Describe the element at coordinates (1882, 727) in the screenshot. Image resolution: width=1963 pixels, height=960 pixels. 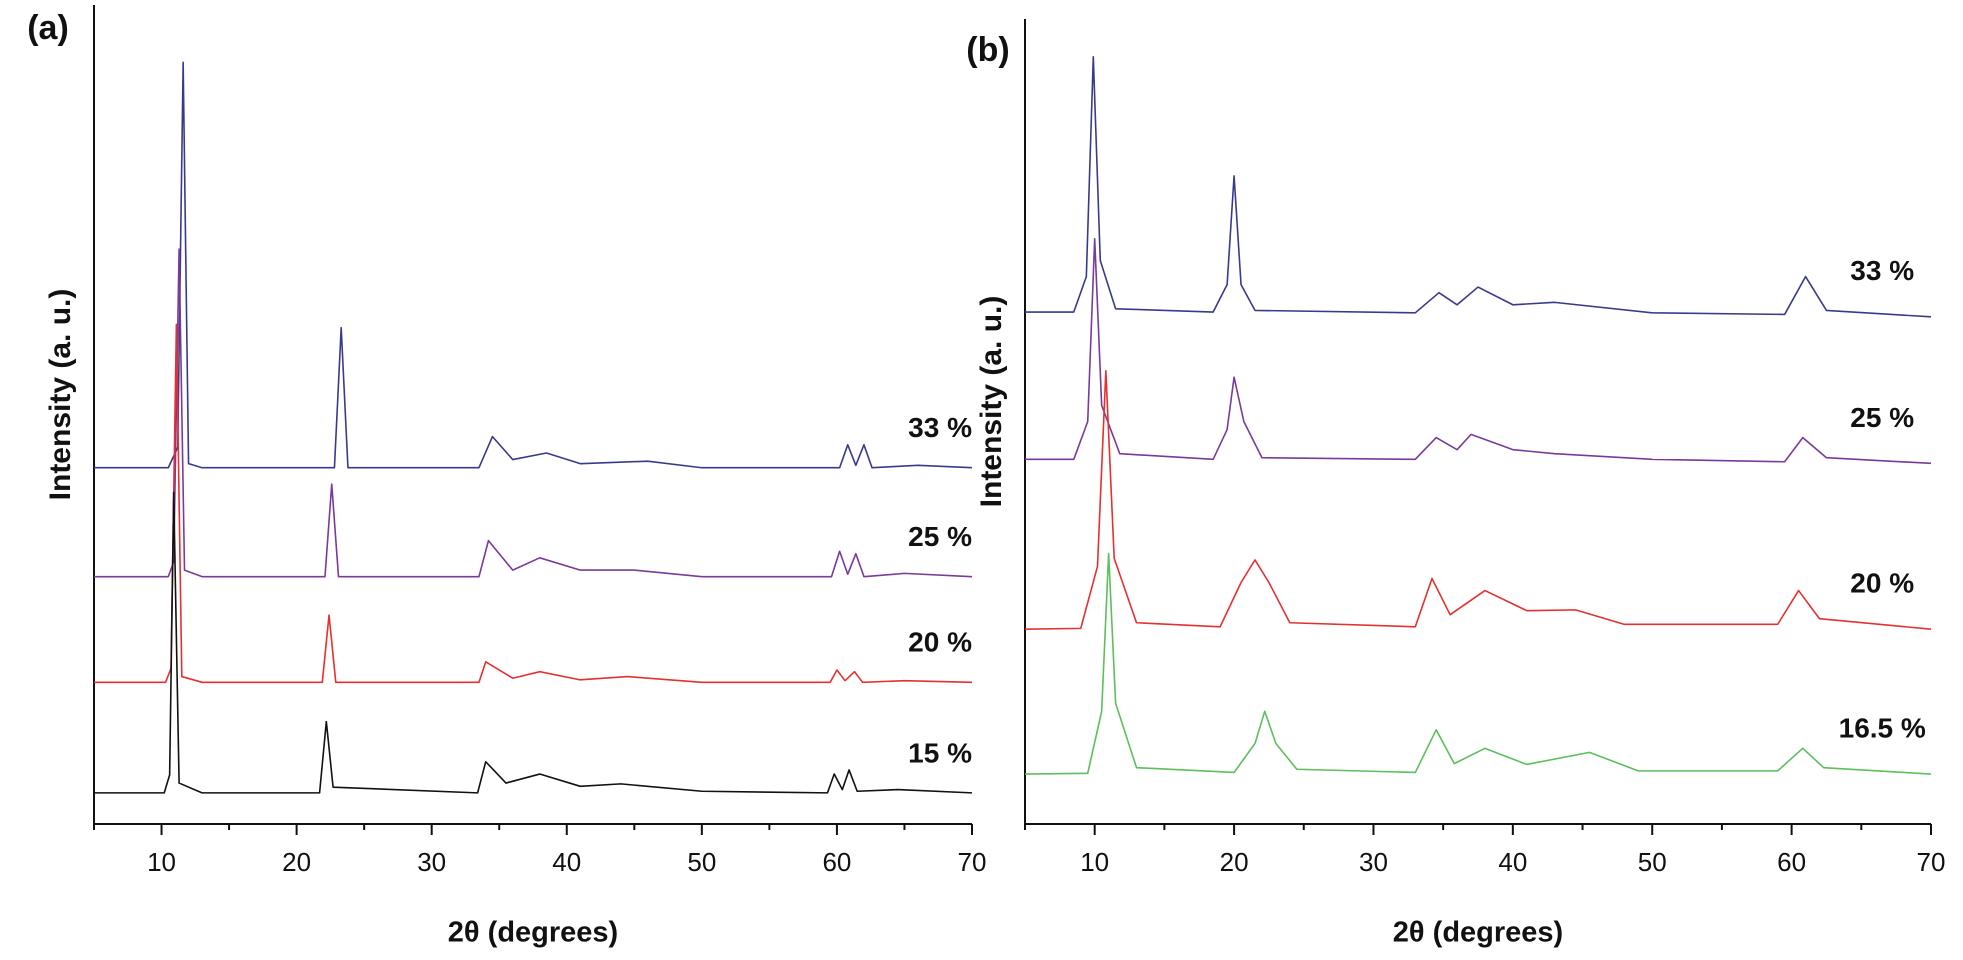
I see `series-label: 16.5 %` at that location.